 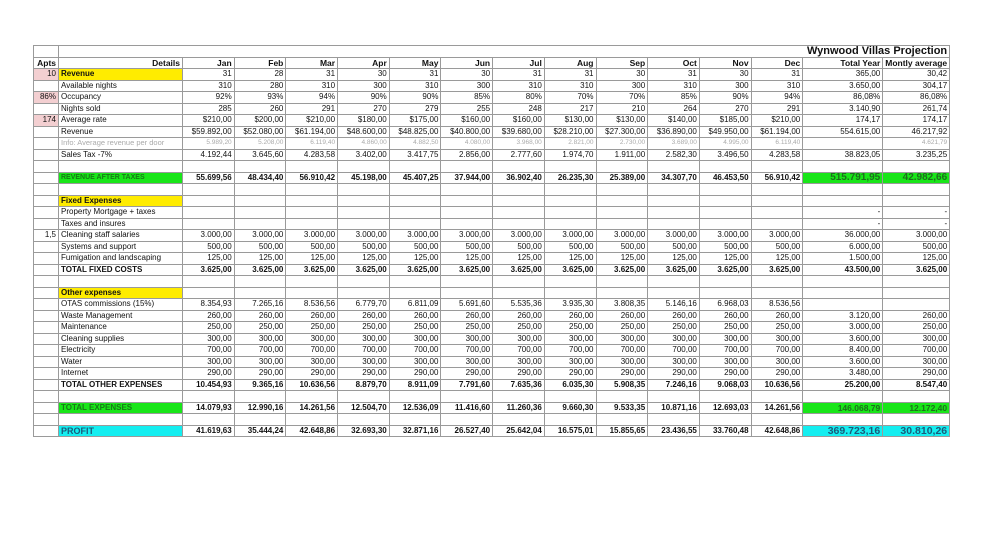 What do you see at coordinates (725, 246) in the screenshot?
I see `month-cell-nov: 500,00` at bounding box center [725, 246].